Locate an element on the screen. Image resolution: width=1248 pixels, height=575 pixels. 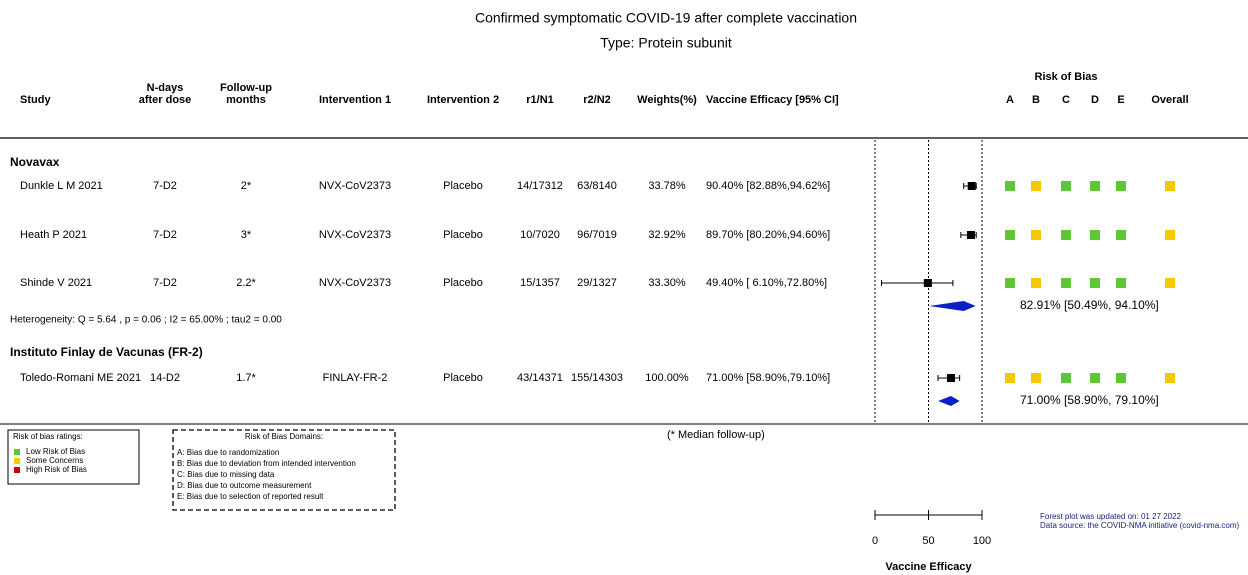
study-cell: 71.00% [58.90%,79.10%] is located at coordinates (768, 378).